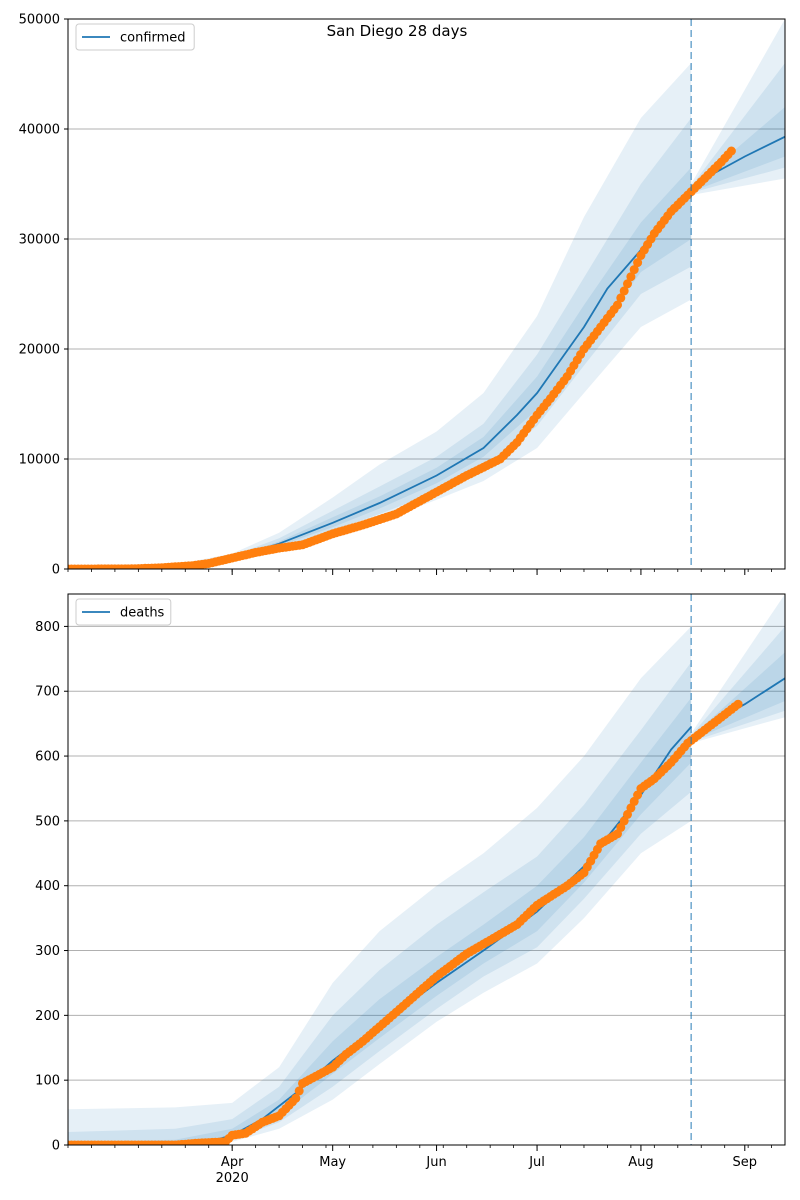 The image size is (800, 1200). Describe the element at coordinates (47, 1016) in the screenshot. I see `y-tick-label: 200` at that location.